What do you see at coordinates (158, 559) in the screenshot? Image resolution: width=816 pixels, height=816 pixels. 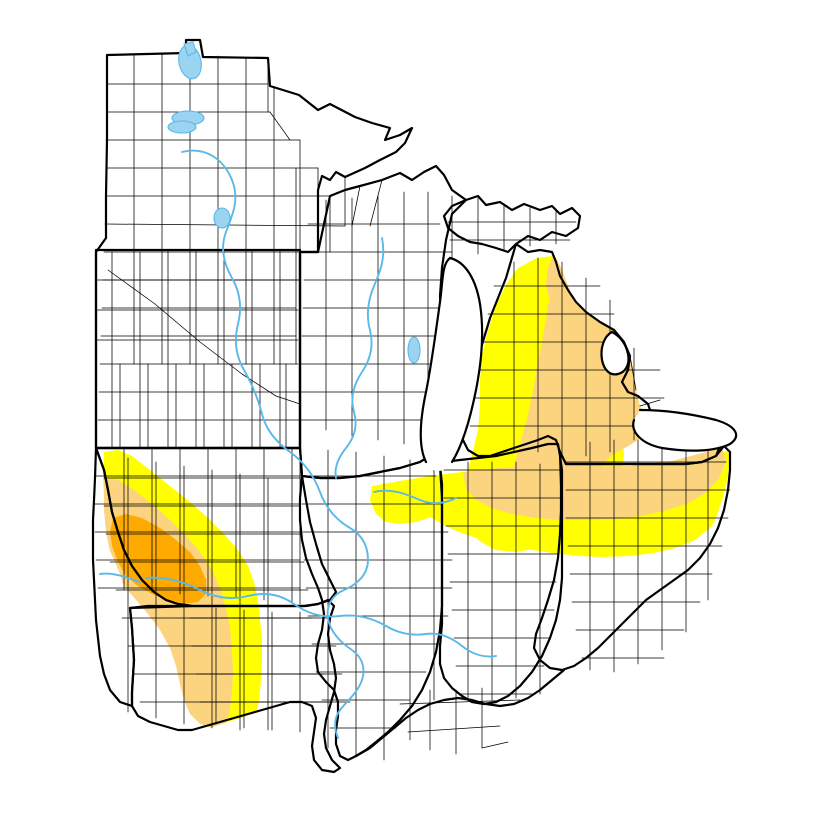 I see `drought-area-kansas-core` at bounding box center [158, 559].